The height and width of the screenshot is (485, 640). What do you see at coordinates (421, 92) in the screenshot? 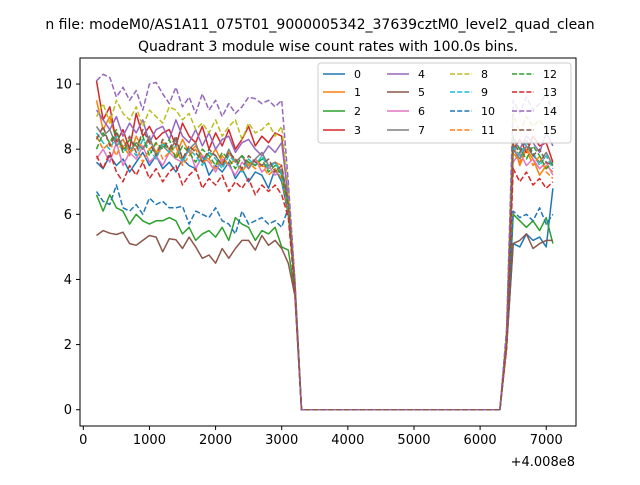
I see `legend-label-5: 5` at bounding box center [421, 92].